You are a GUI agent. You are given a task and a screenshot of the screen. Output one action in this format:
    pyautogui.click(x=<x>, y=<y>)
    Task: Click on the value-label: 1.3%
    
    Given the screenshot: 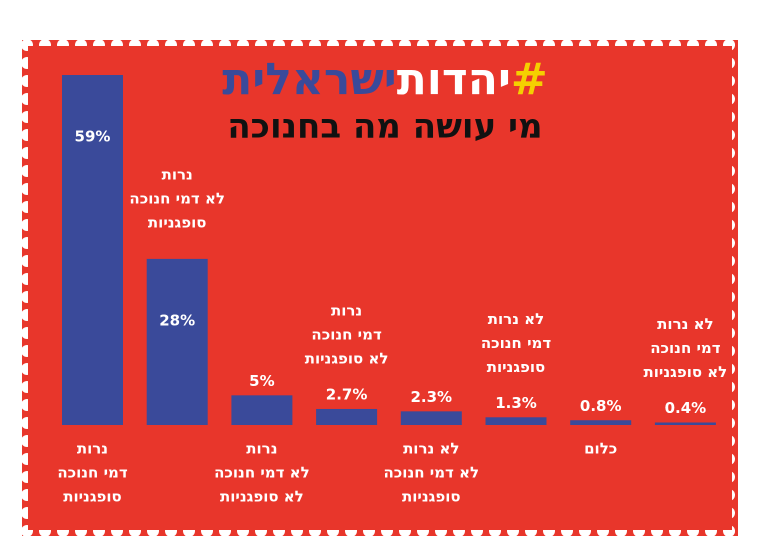 What is the action you would take?
    pyautogui.click(x=516, y=403)
    